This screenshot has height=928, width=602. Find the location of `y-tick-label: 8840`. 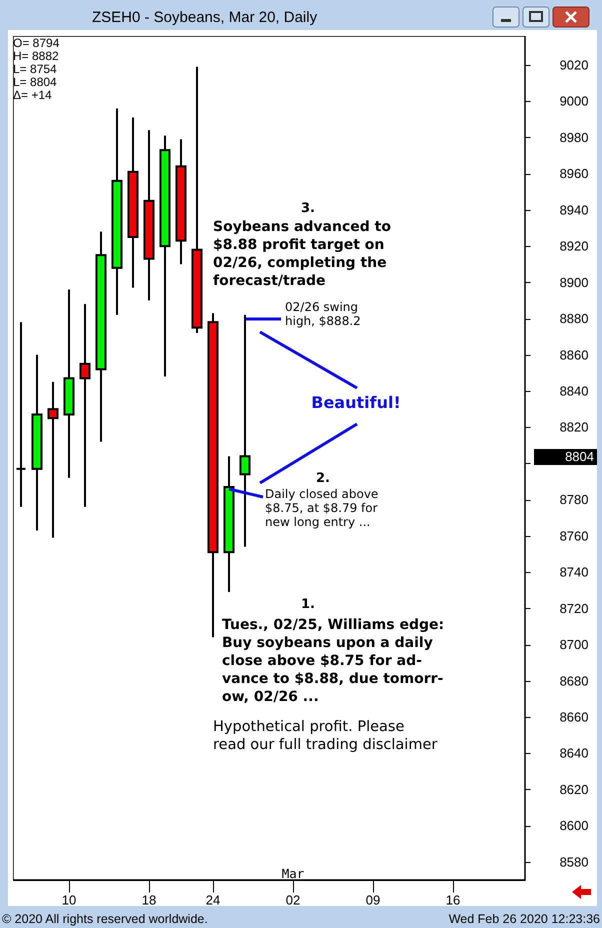

y-tick-label: 8840 is located at coordinates (574, 390).